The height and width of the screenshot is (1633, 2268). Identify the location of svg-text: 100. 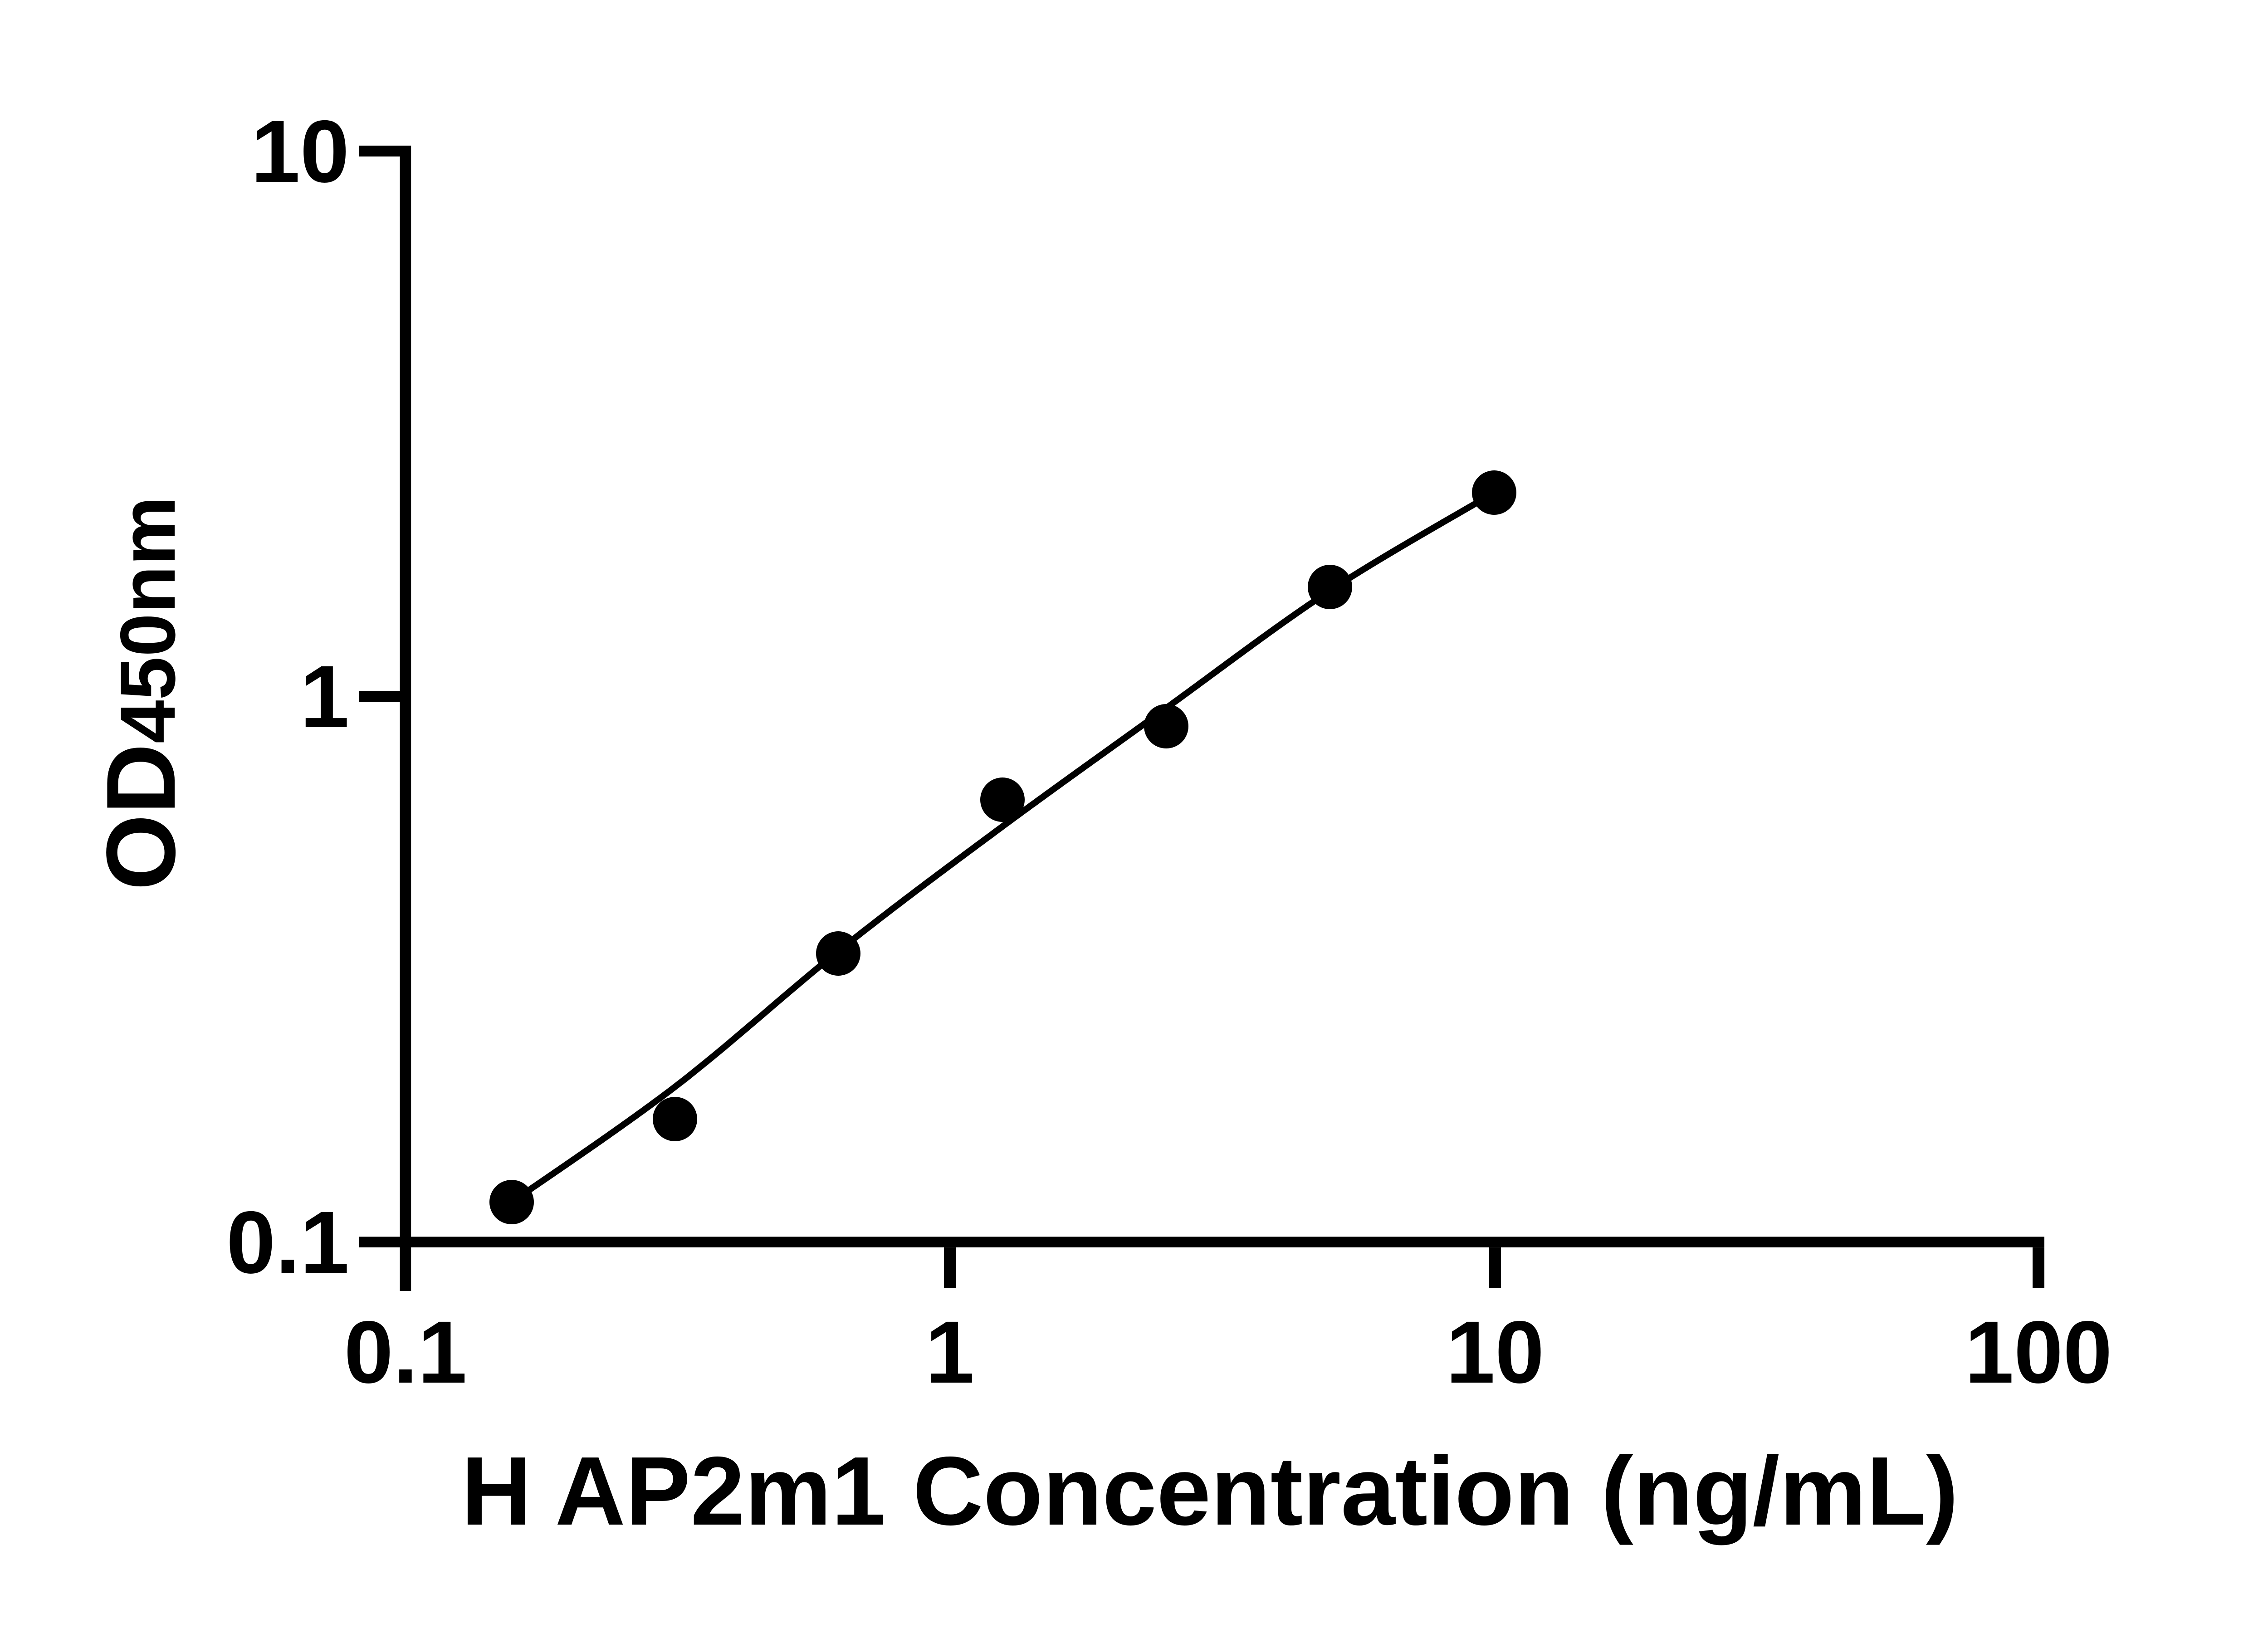
(2038, 1352).